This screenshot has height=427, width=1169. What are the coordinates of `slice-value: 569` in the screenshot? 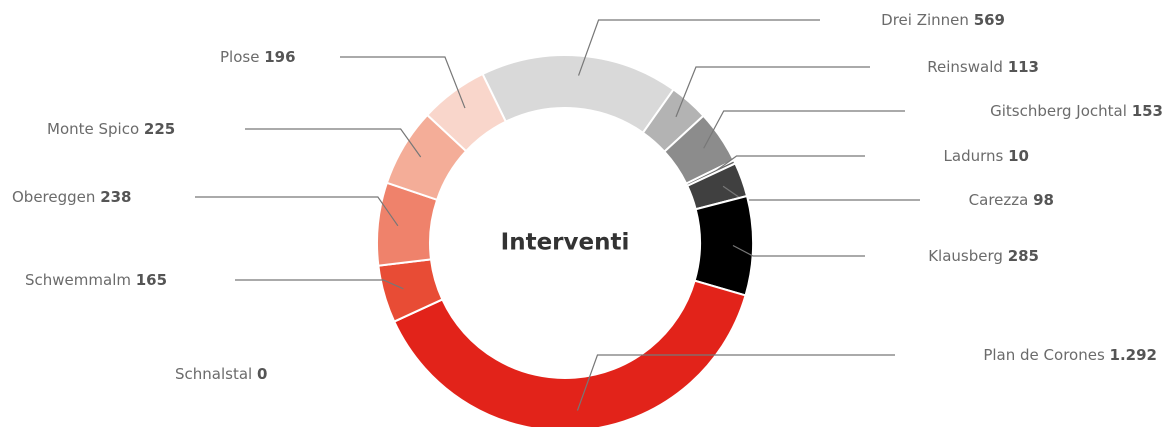 It's located at (989, 20).